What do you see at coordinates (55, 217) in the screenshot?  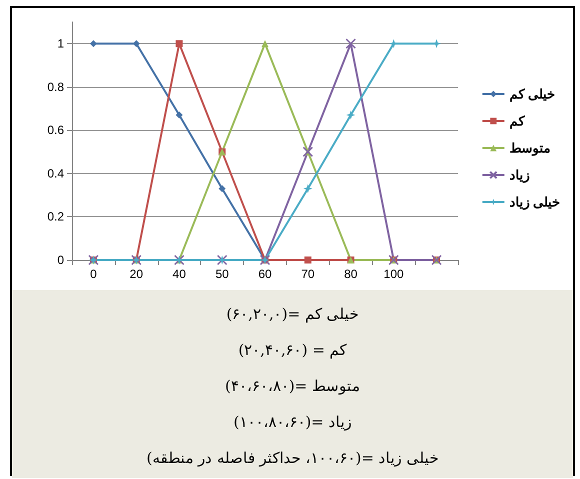 I see `y-tick-label: 0.2` at bounding box center [55, 217].